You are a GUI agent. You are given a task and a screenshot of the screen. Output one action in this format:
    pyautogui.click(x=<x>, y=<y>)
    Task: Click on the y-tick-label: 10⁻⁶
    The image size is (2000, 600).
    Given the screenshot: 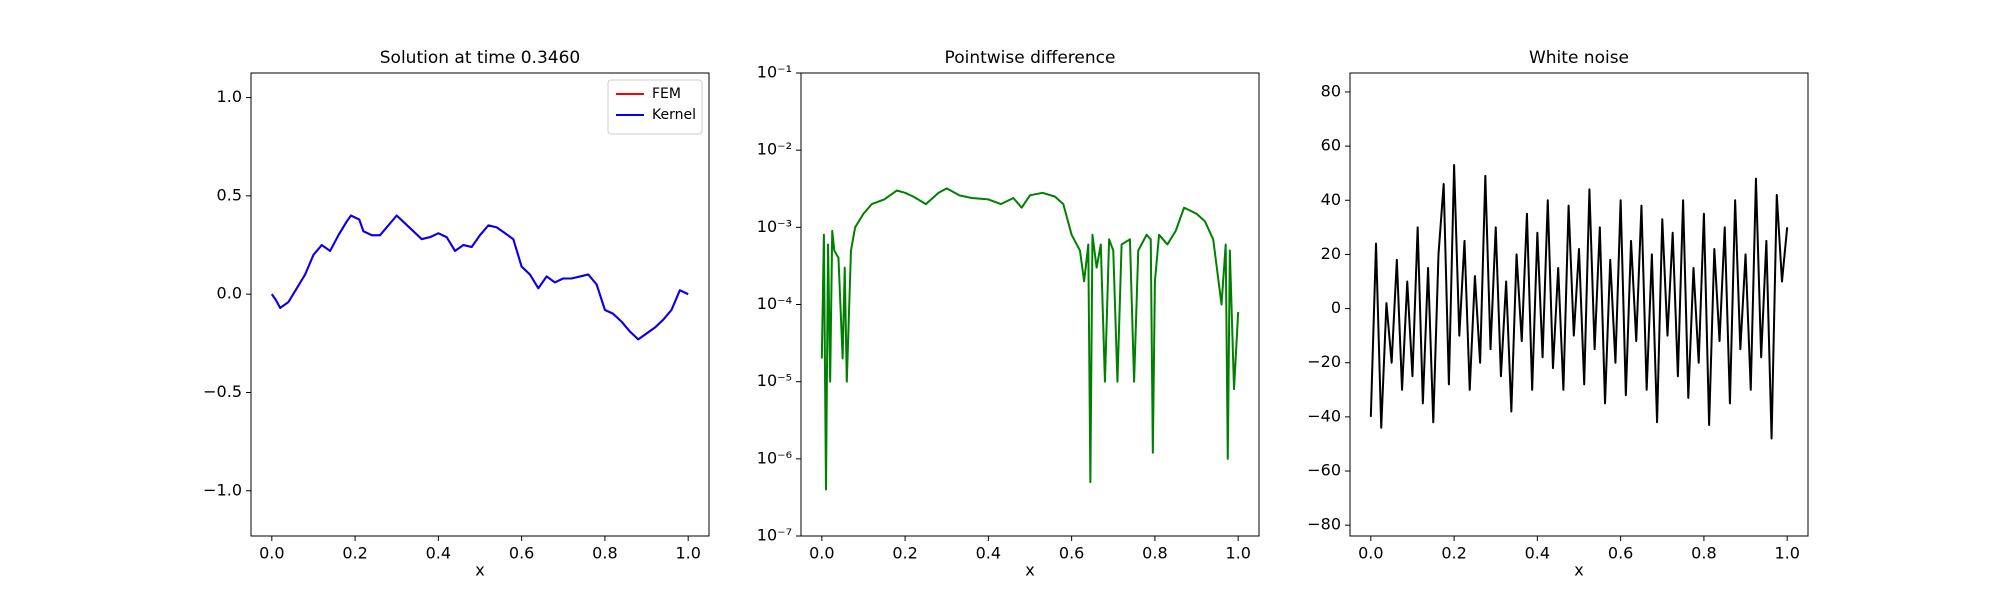 What is the action you would take?
    pyautogui.click(x=774, y=457)
    